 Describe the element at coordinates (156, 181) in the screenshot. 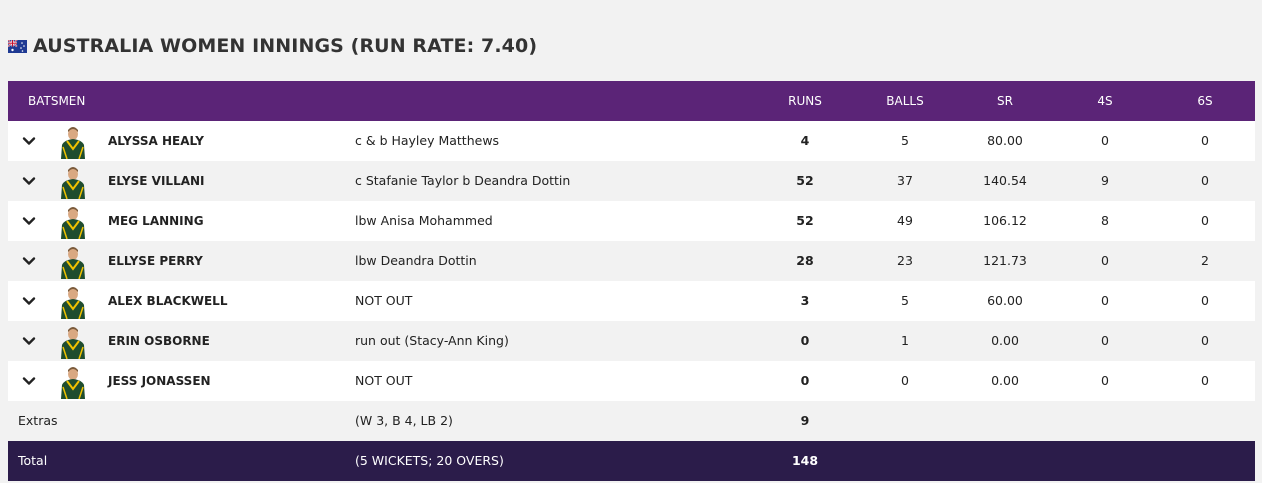

I see `batsman-name: ELYSE VILLANI` at that location.